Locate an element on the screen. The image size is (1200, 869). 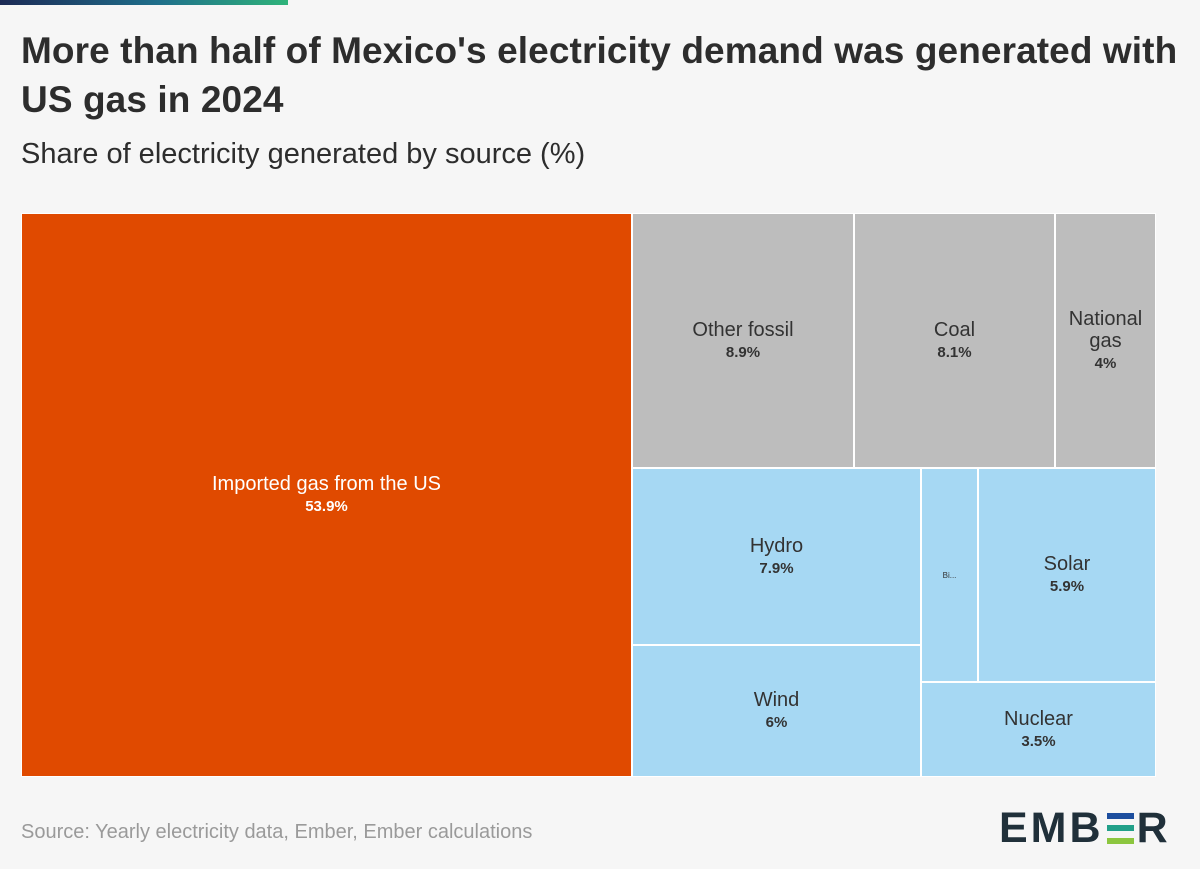
cell-value-import: 53.9% is located at coordinates (326, 506).